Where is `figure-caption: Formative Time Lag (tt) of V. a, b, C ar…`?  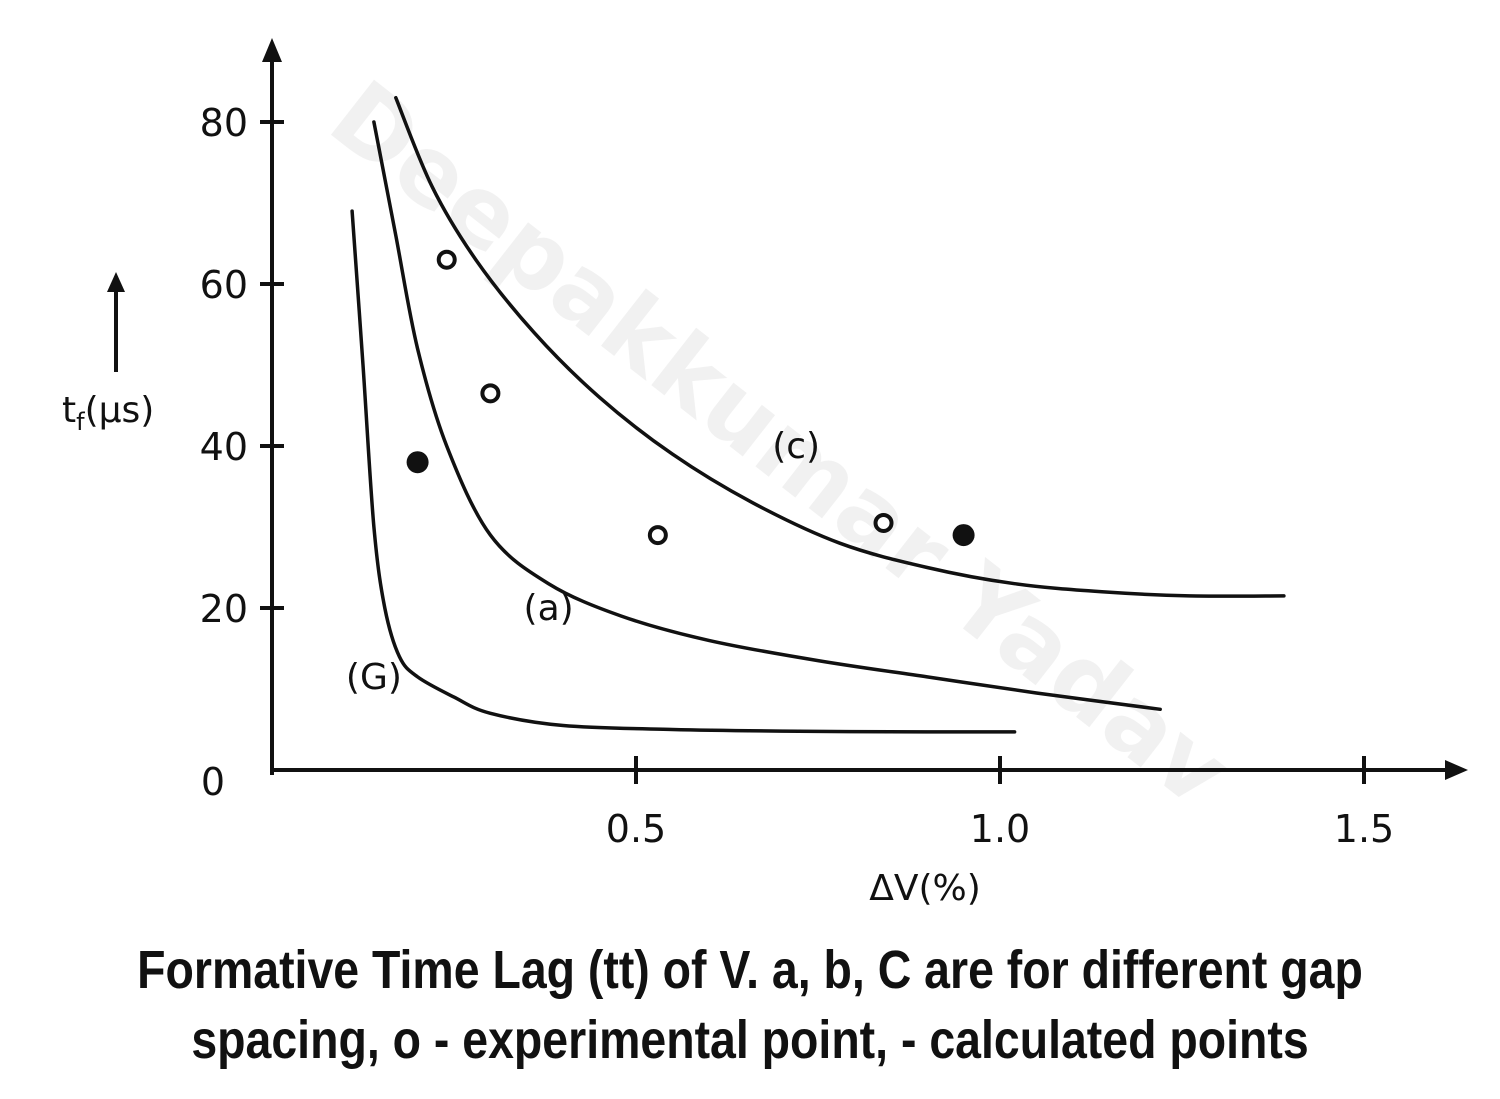
figure-caption: Formative Time Lag (tt) of V. a, b, C ar… is located at coordinates (750, 1005).